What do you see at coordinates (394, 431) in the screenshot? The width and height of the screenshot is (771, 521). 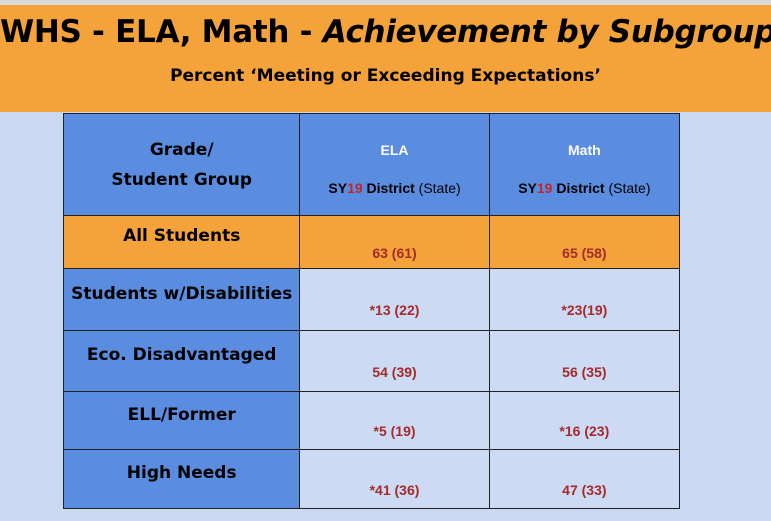 I see `ela-value: *5 (19)` at bounding box center [394, 431].